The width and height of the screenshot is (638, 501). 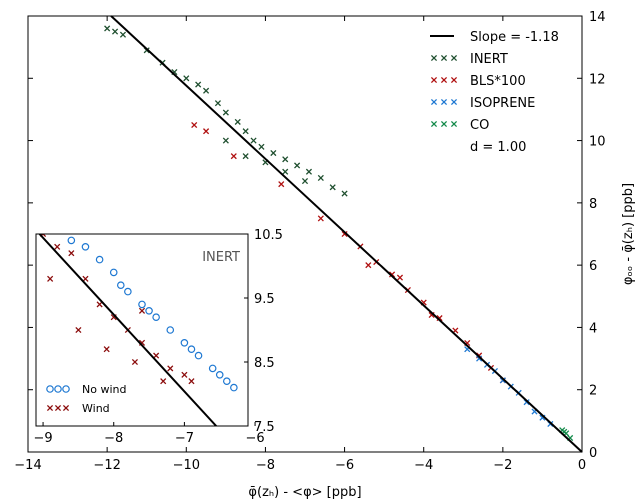 What do you see at coordinates (265, 465) in the screenshot?
I see `x-tick-label: −8` at bounding box center [265, 465].